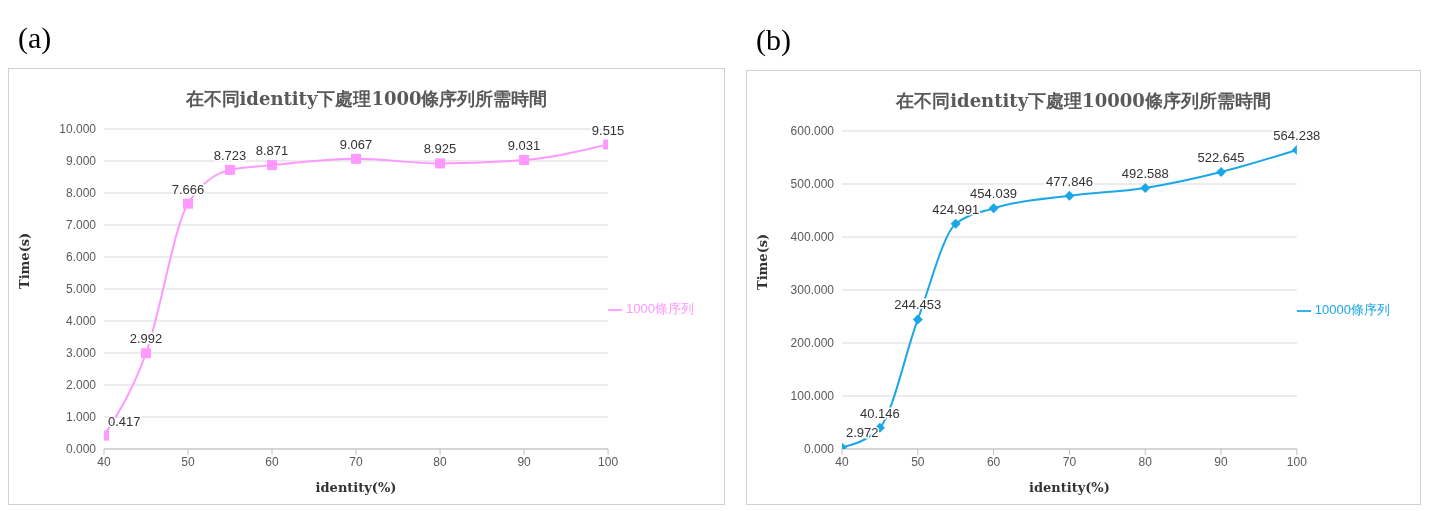 The width and height of the screenshot is (1429, 511). I want to click on y-tick-label: 1.000, so click(81, 417).